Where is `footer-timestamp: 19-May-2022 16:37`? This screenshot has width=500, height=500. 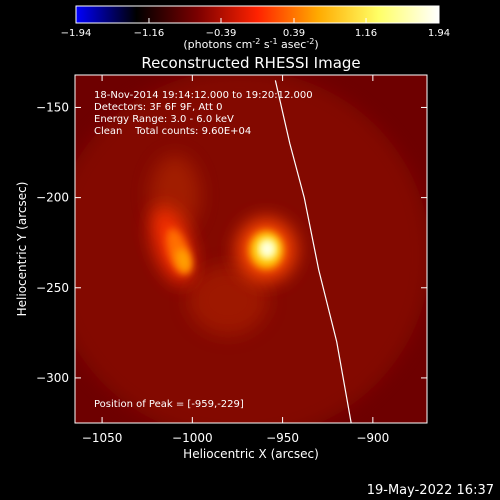 footer-timestamp: 19-May-2022 16:37 is located at coordinates (430, 490).